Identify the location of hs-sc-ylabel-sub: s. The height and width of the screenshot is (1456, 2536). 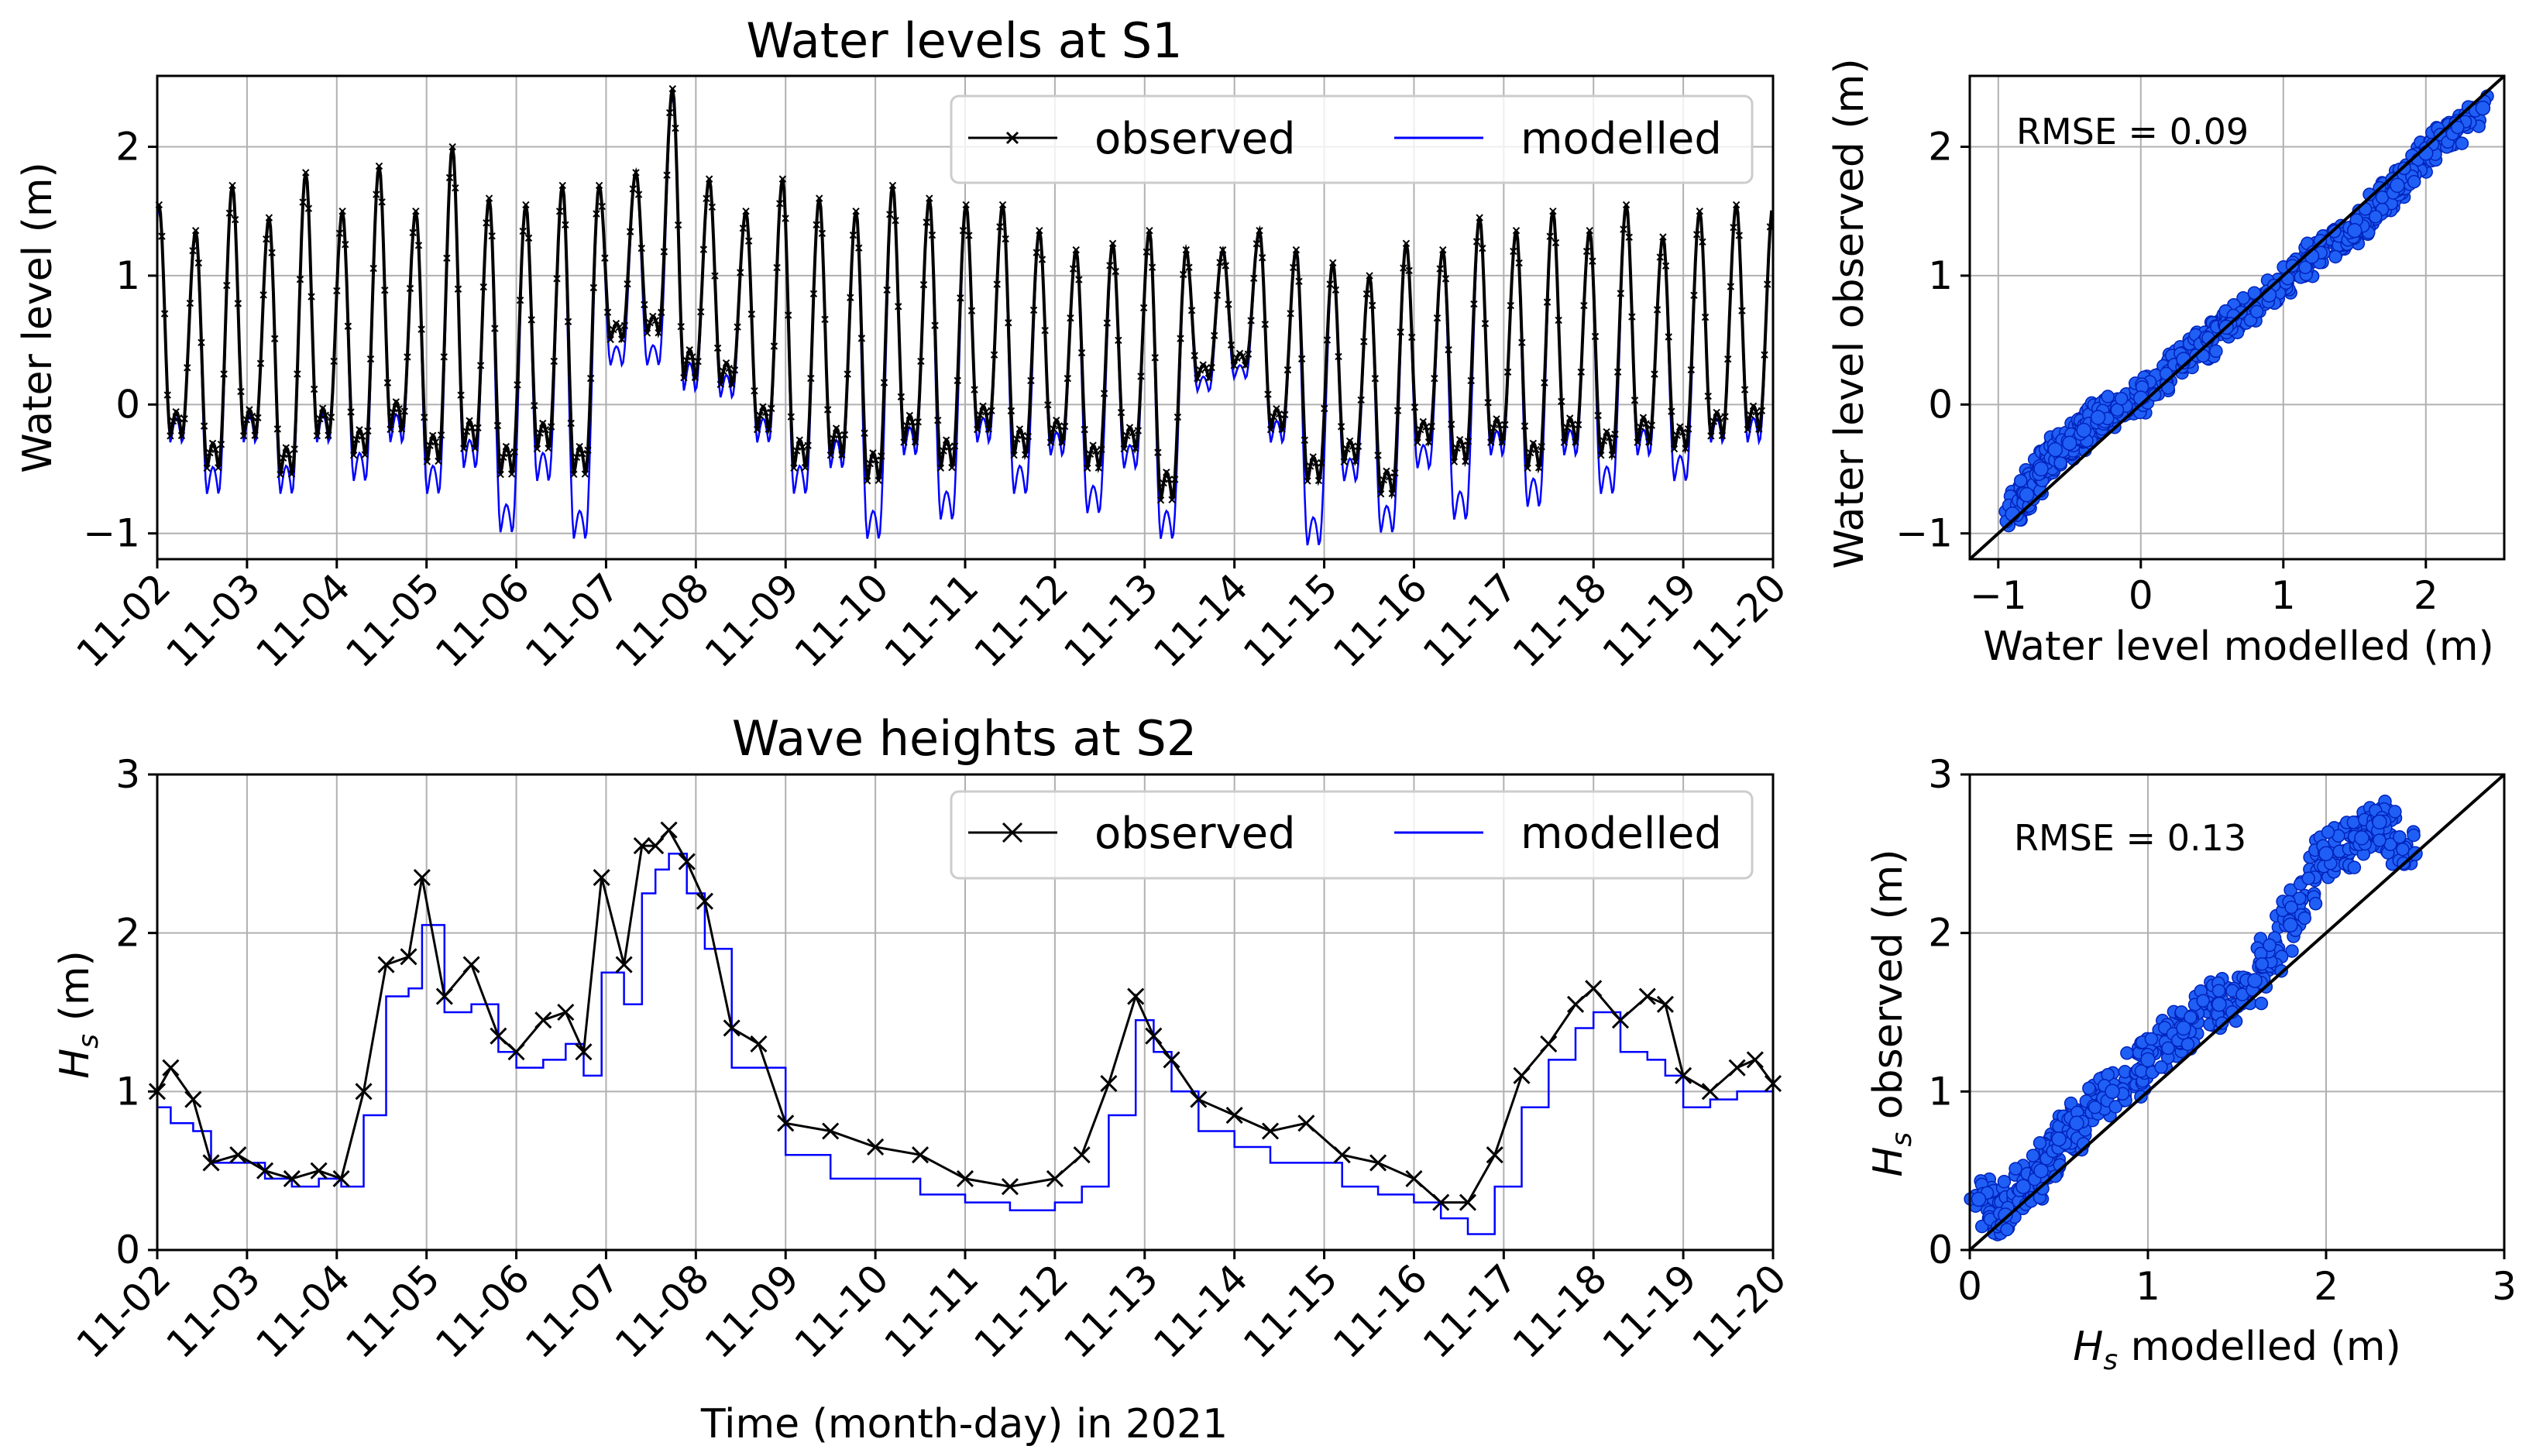
(1902, 1140).